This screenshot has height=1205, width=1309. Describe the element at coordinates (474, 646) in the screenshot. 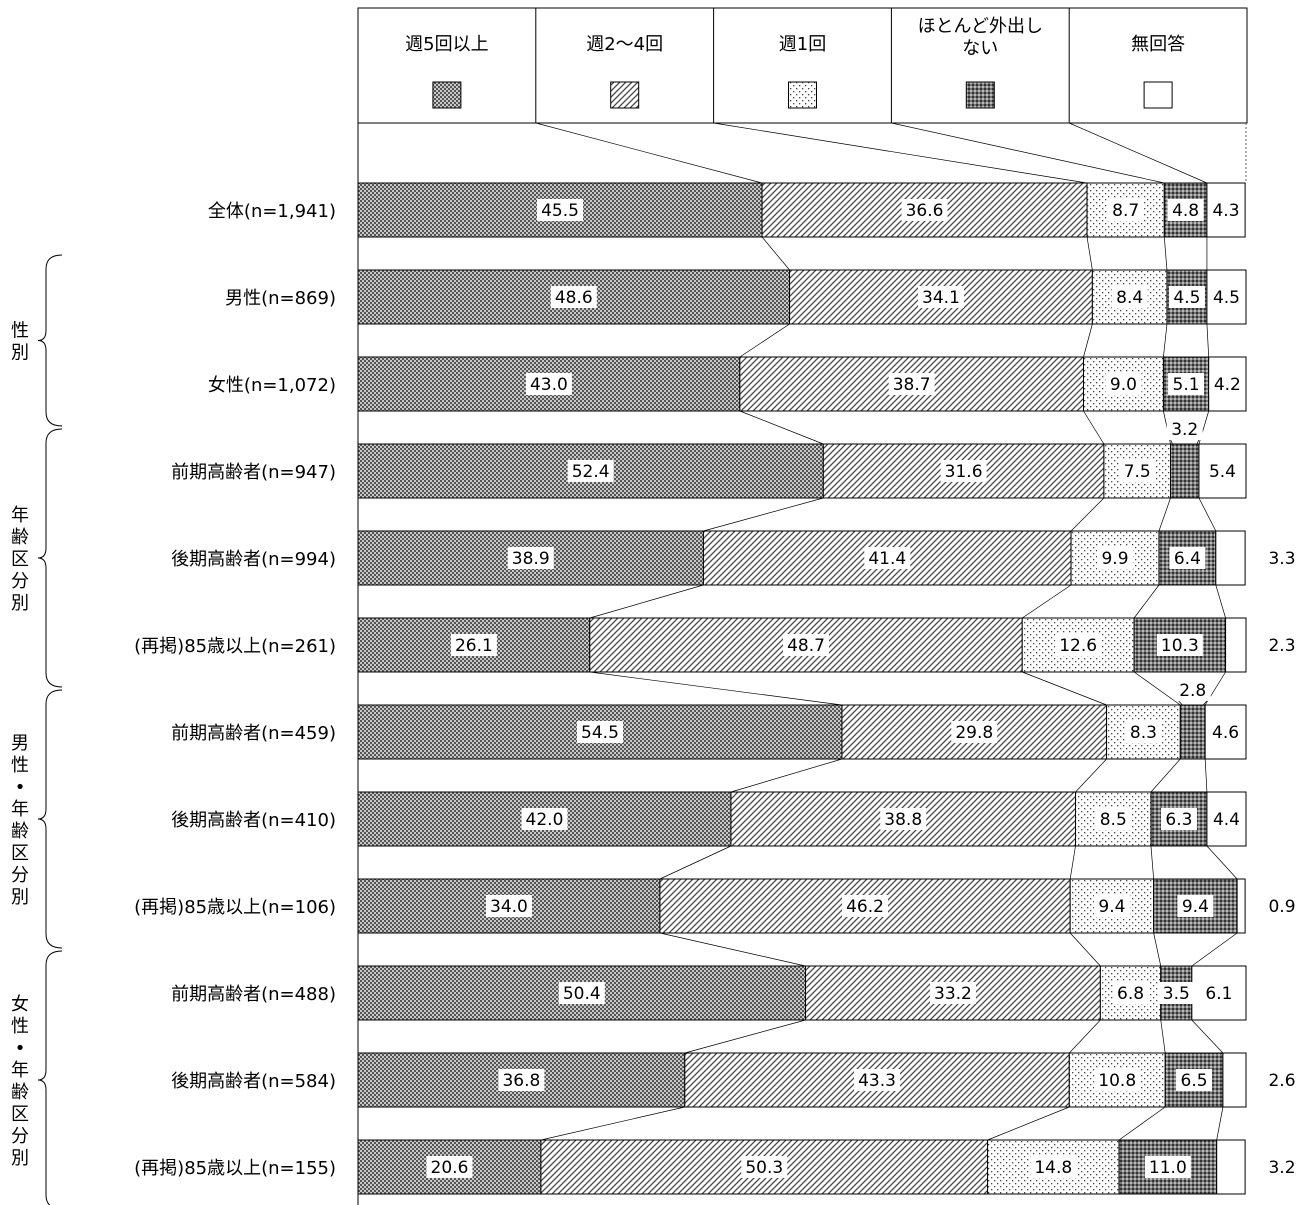

I see `value-label: 26.1` at that location.